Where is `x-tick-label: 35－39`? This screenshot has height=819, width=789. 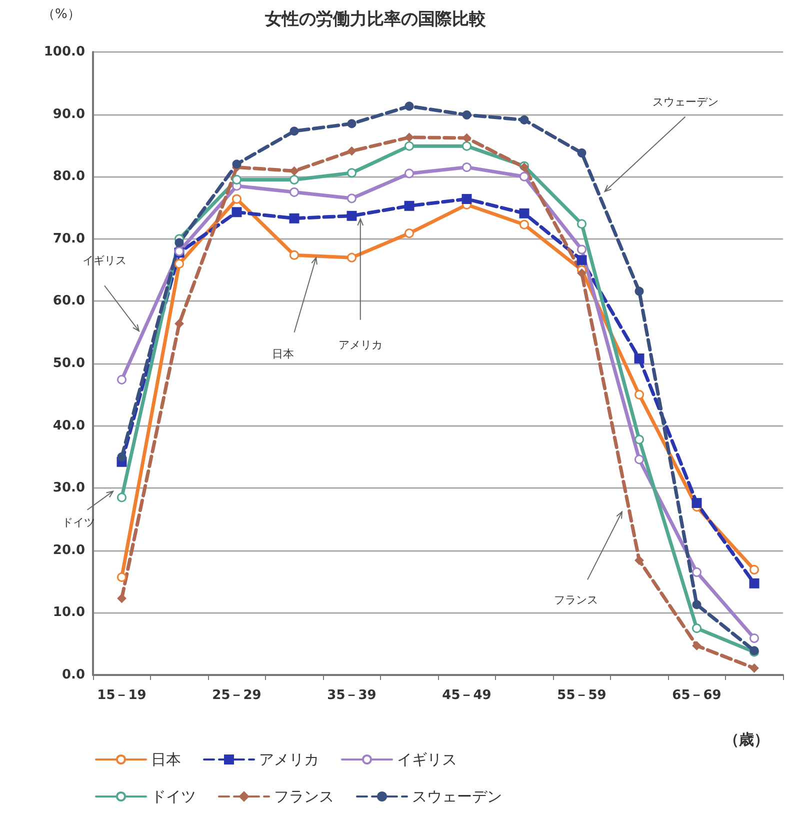
x-tick-label: 35－39 is located at coordinates (351, 695).